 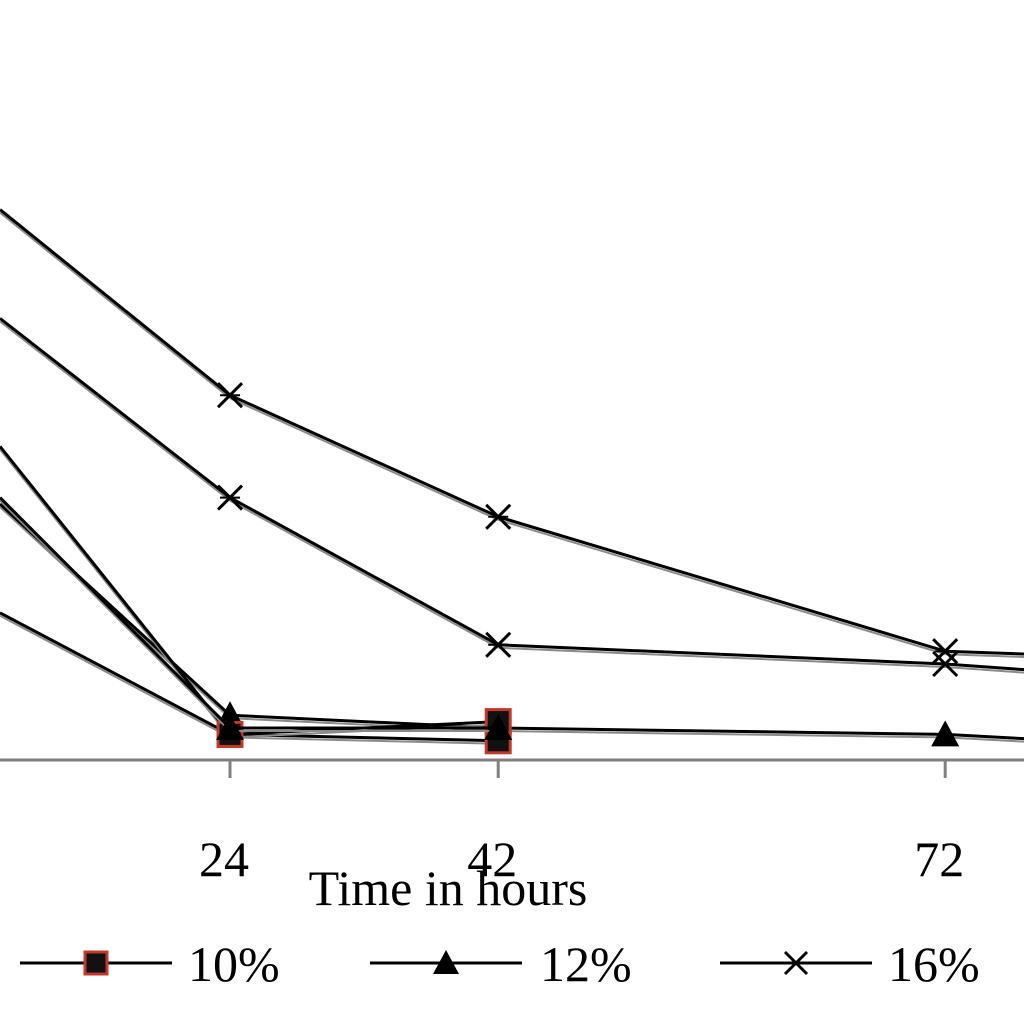 I want to click on legend-item-1: 10%, so click(x=150, y=964).